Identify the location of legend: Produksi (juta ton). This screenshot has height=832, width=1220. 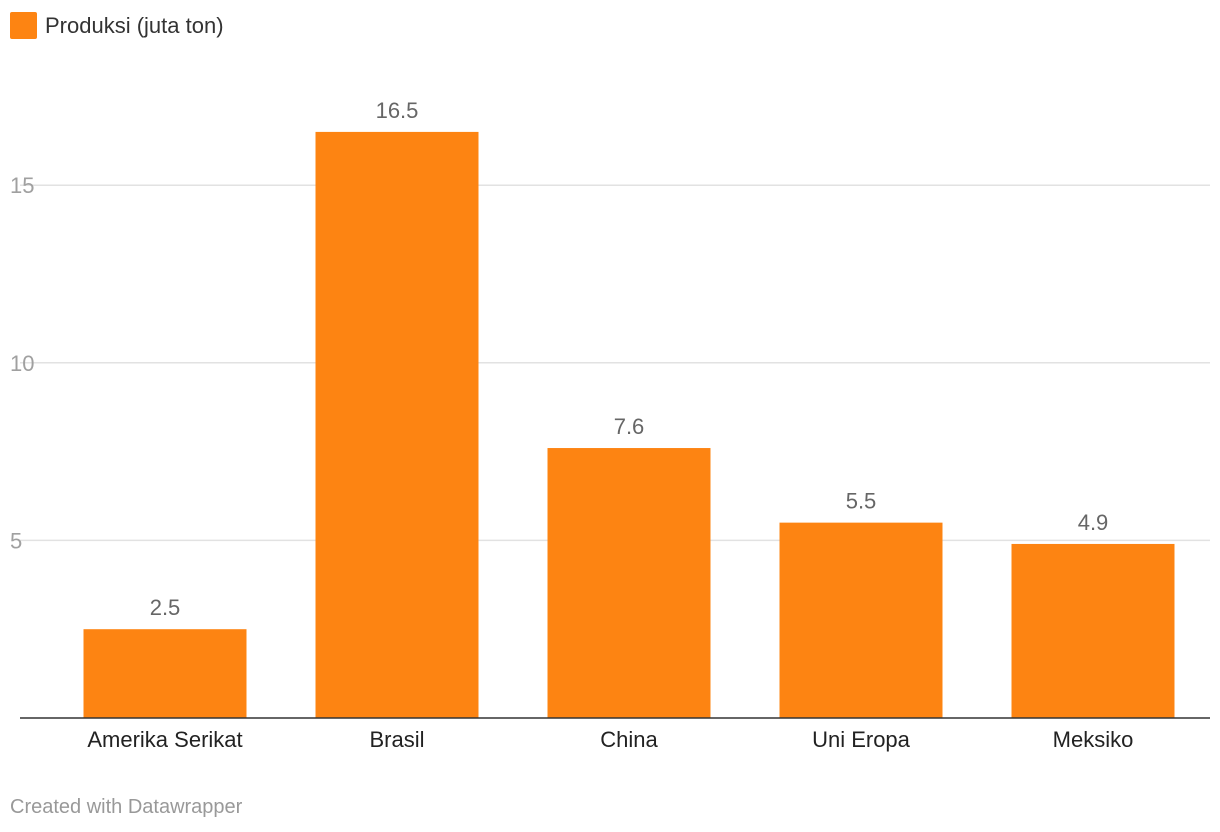
(117, 25).